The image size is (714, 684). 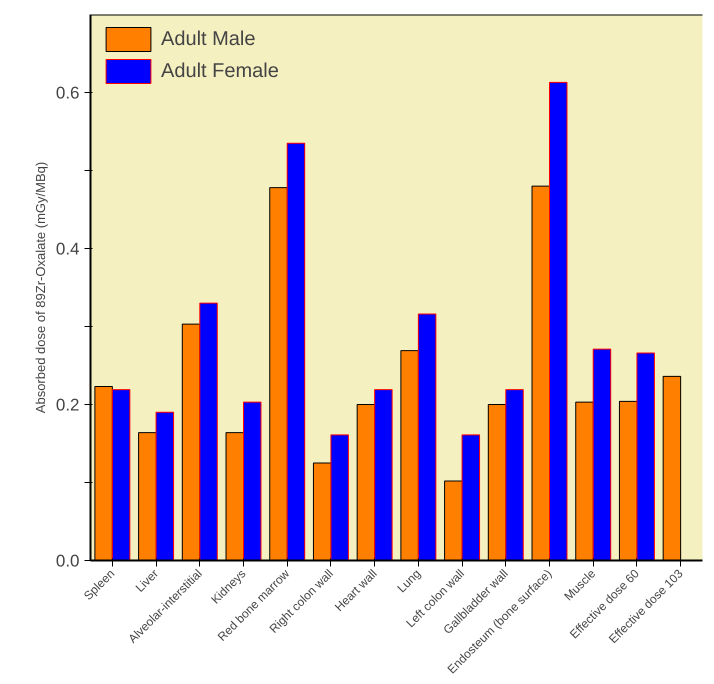 I want to click on y-tick-label: 0.6, so click(x=68, y=93).